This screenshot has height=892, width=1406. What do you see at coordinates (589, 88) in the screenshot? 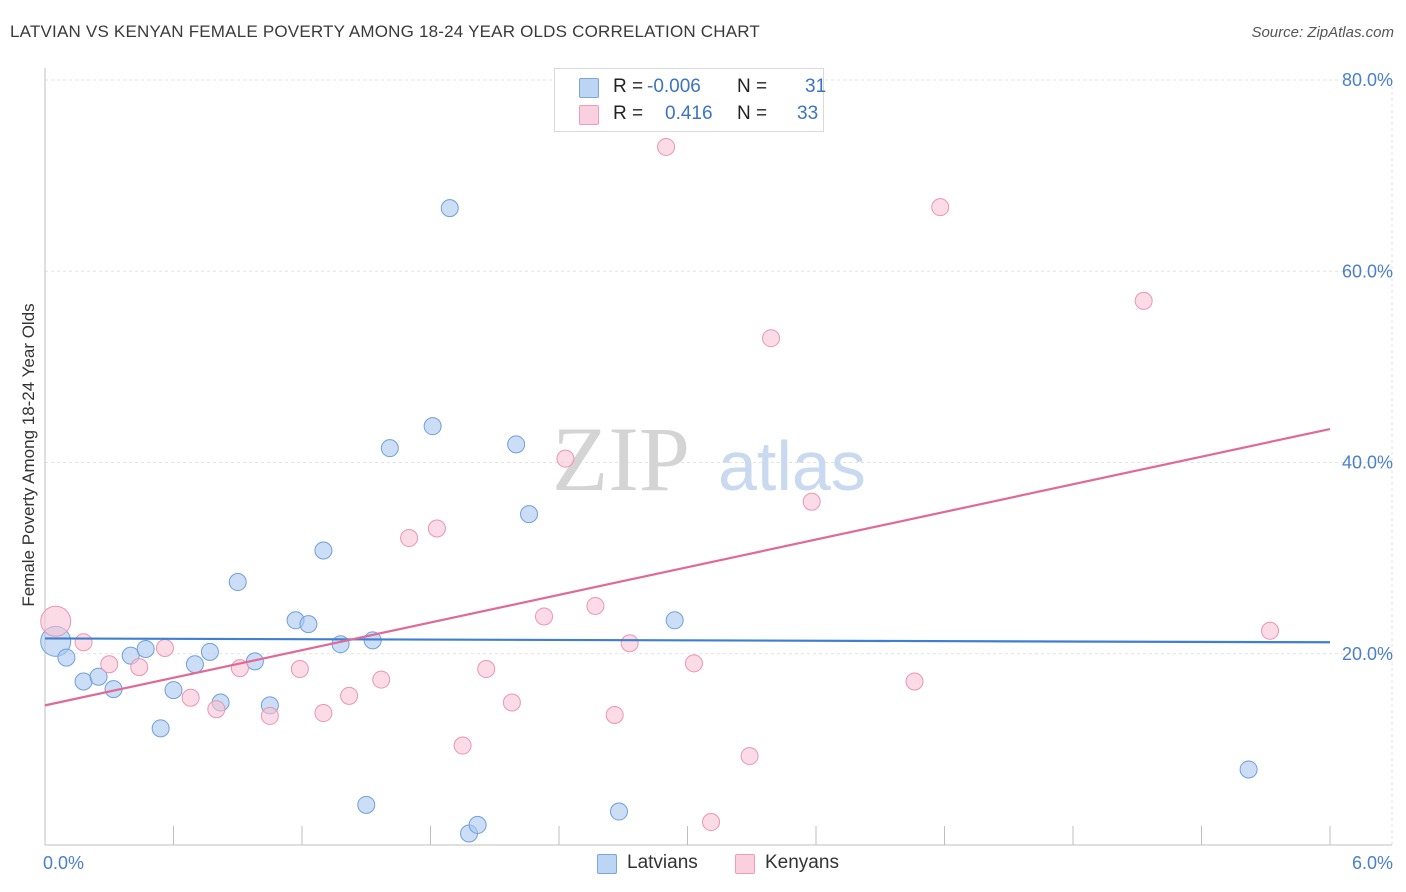
I see `legend-swatch-latvians` at bounding box center [589, 88].